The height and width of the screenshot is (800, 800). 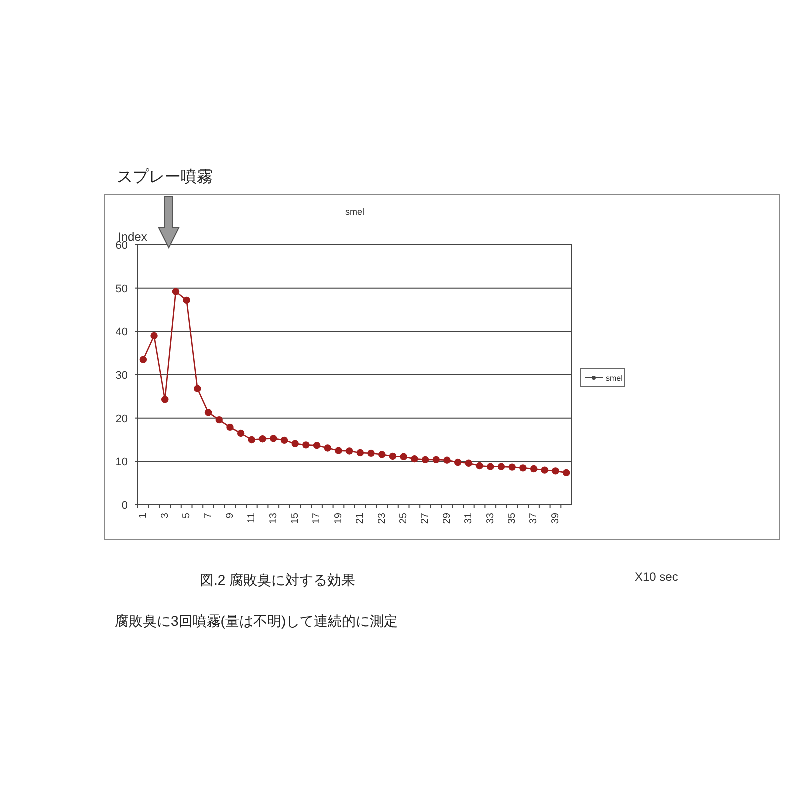 I want to click on x-tick-label: 37, so click(x=534, y=518).